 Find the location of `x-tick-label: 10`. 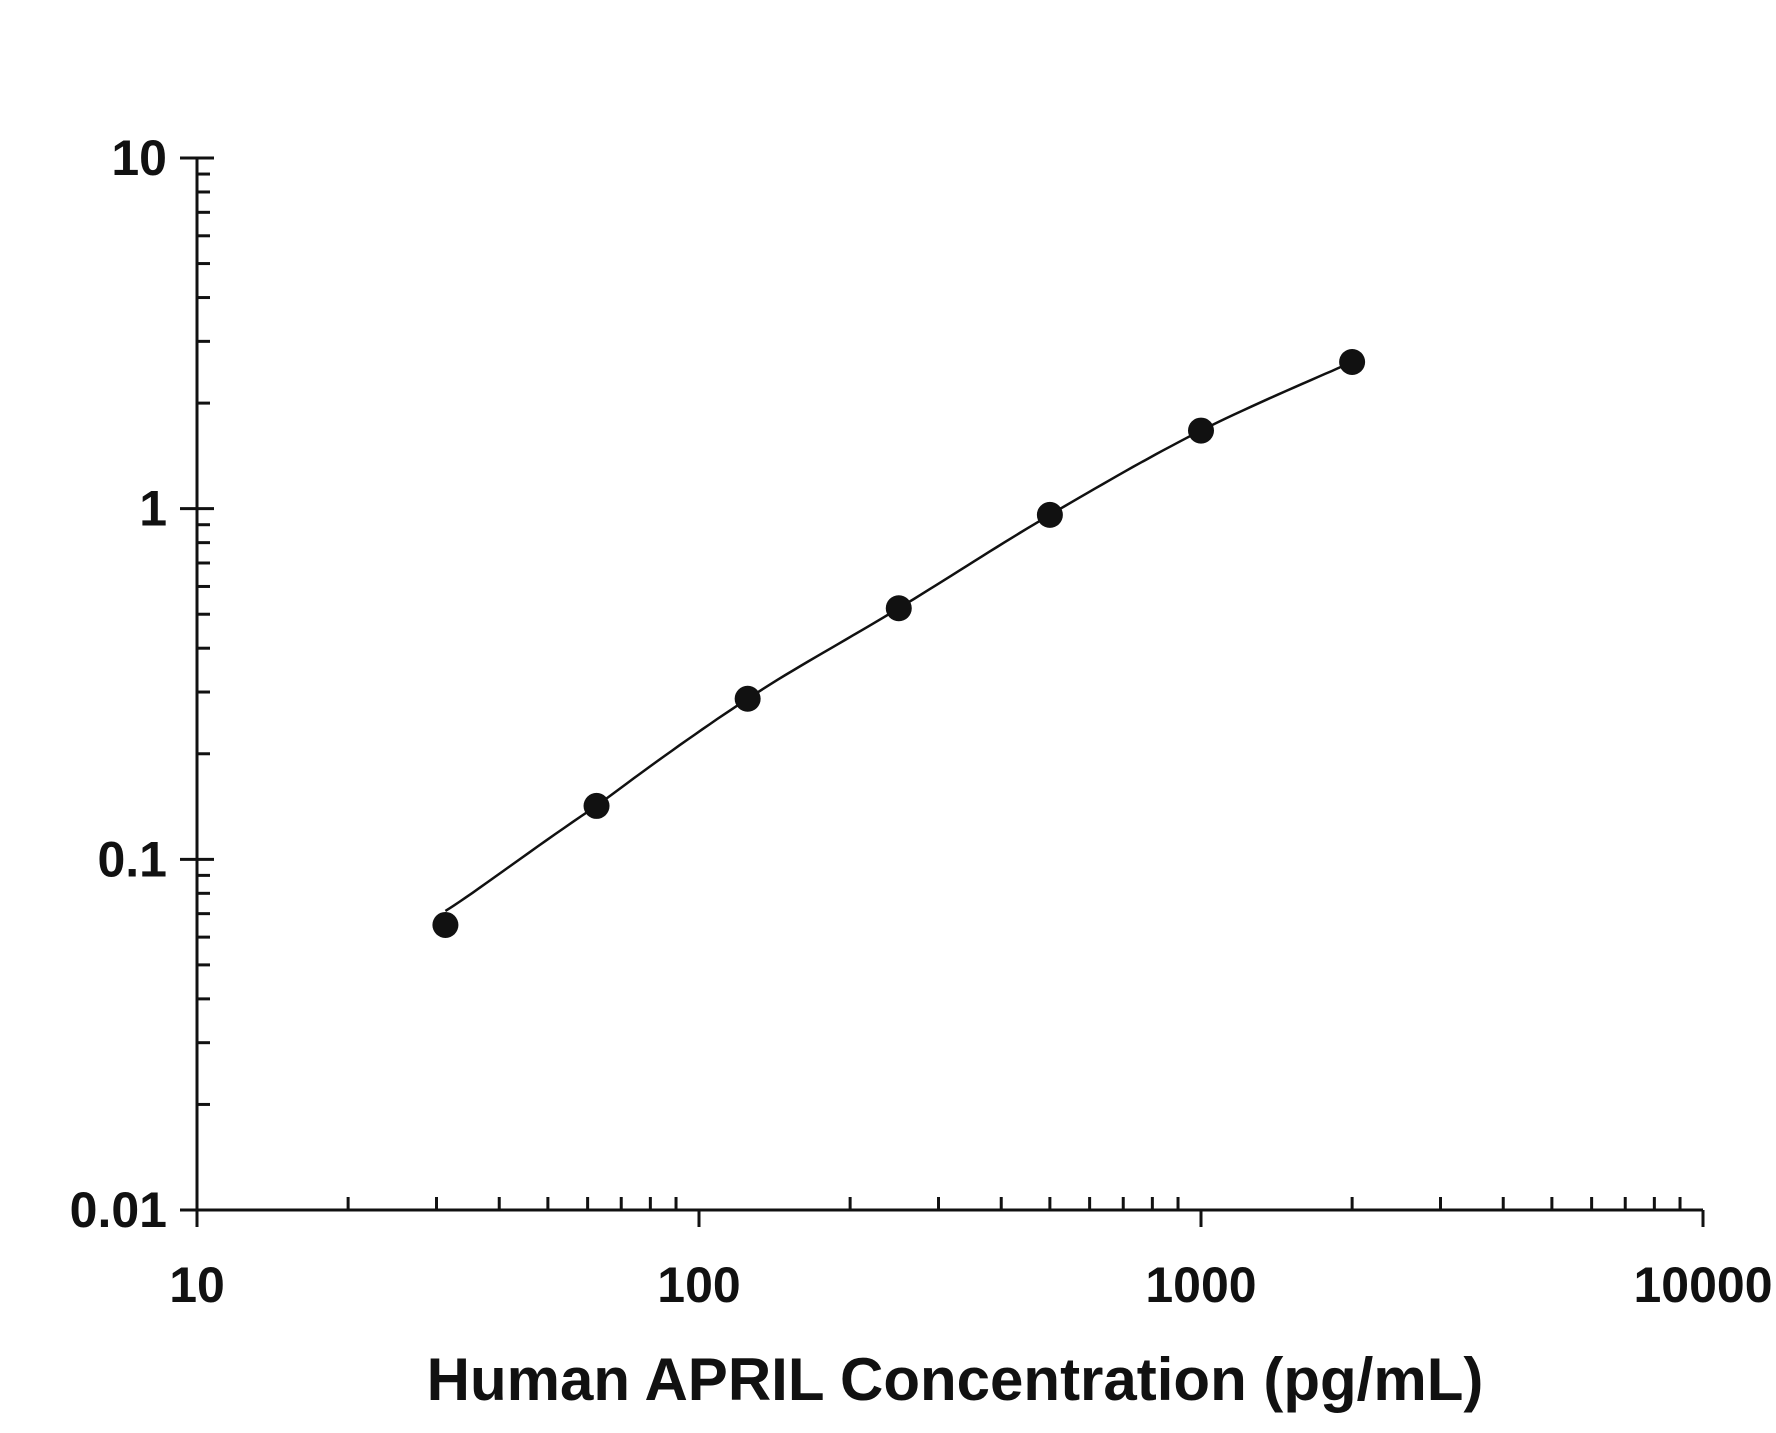

x-tick-label: 10 is located at coordinates (197, 1285).